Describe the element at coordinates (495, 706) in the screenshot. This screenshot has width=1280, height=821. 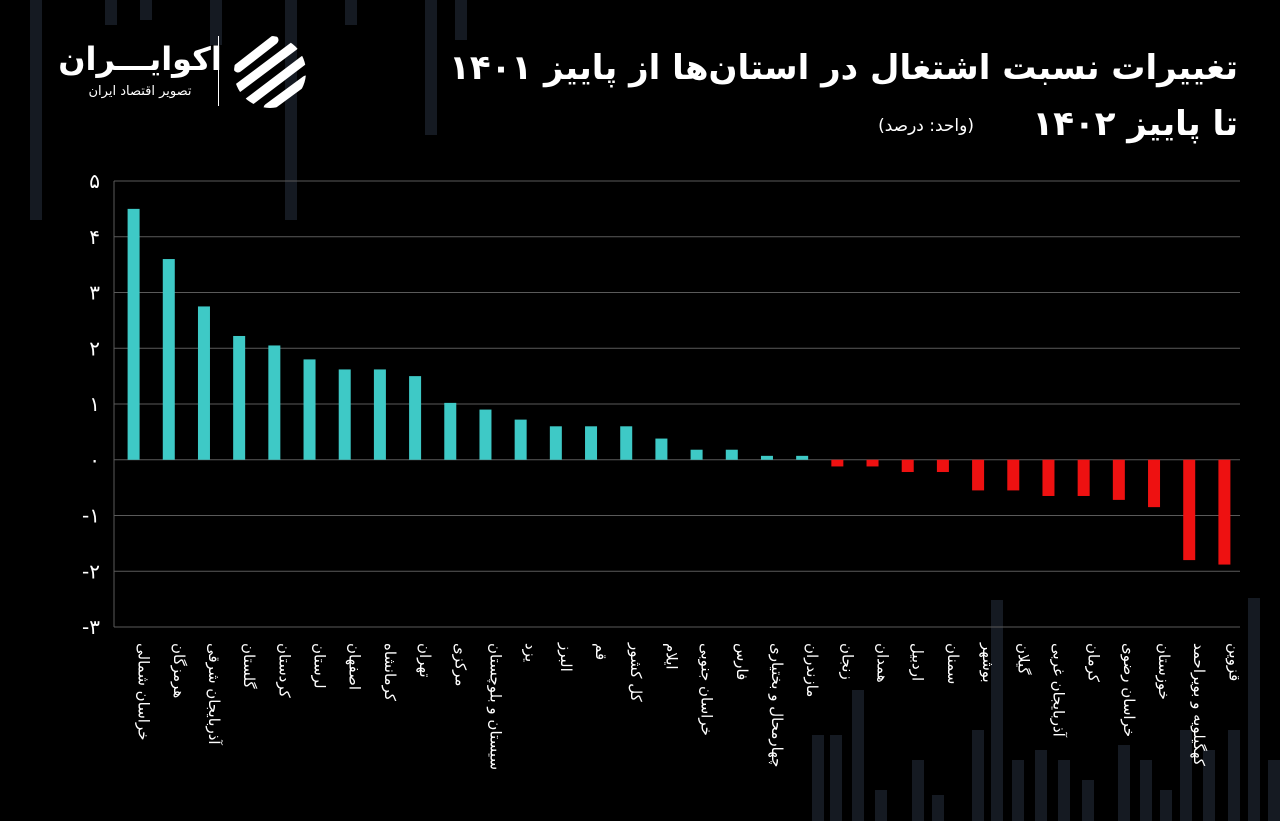
I see `x-category-label: سیستان و بلوچستان` at that location.